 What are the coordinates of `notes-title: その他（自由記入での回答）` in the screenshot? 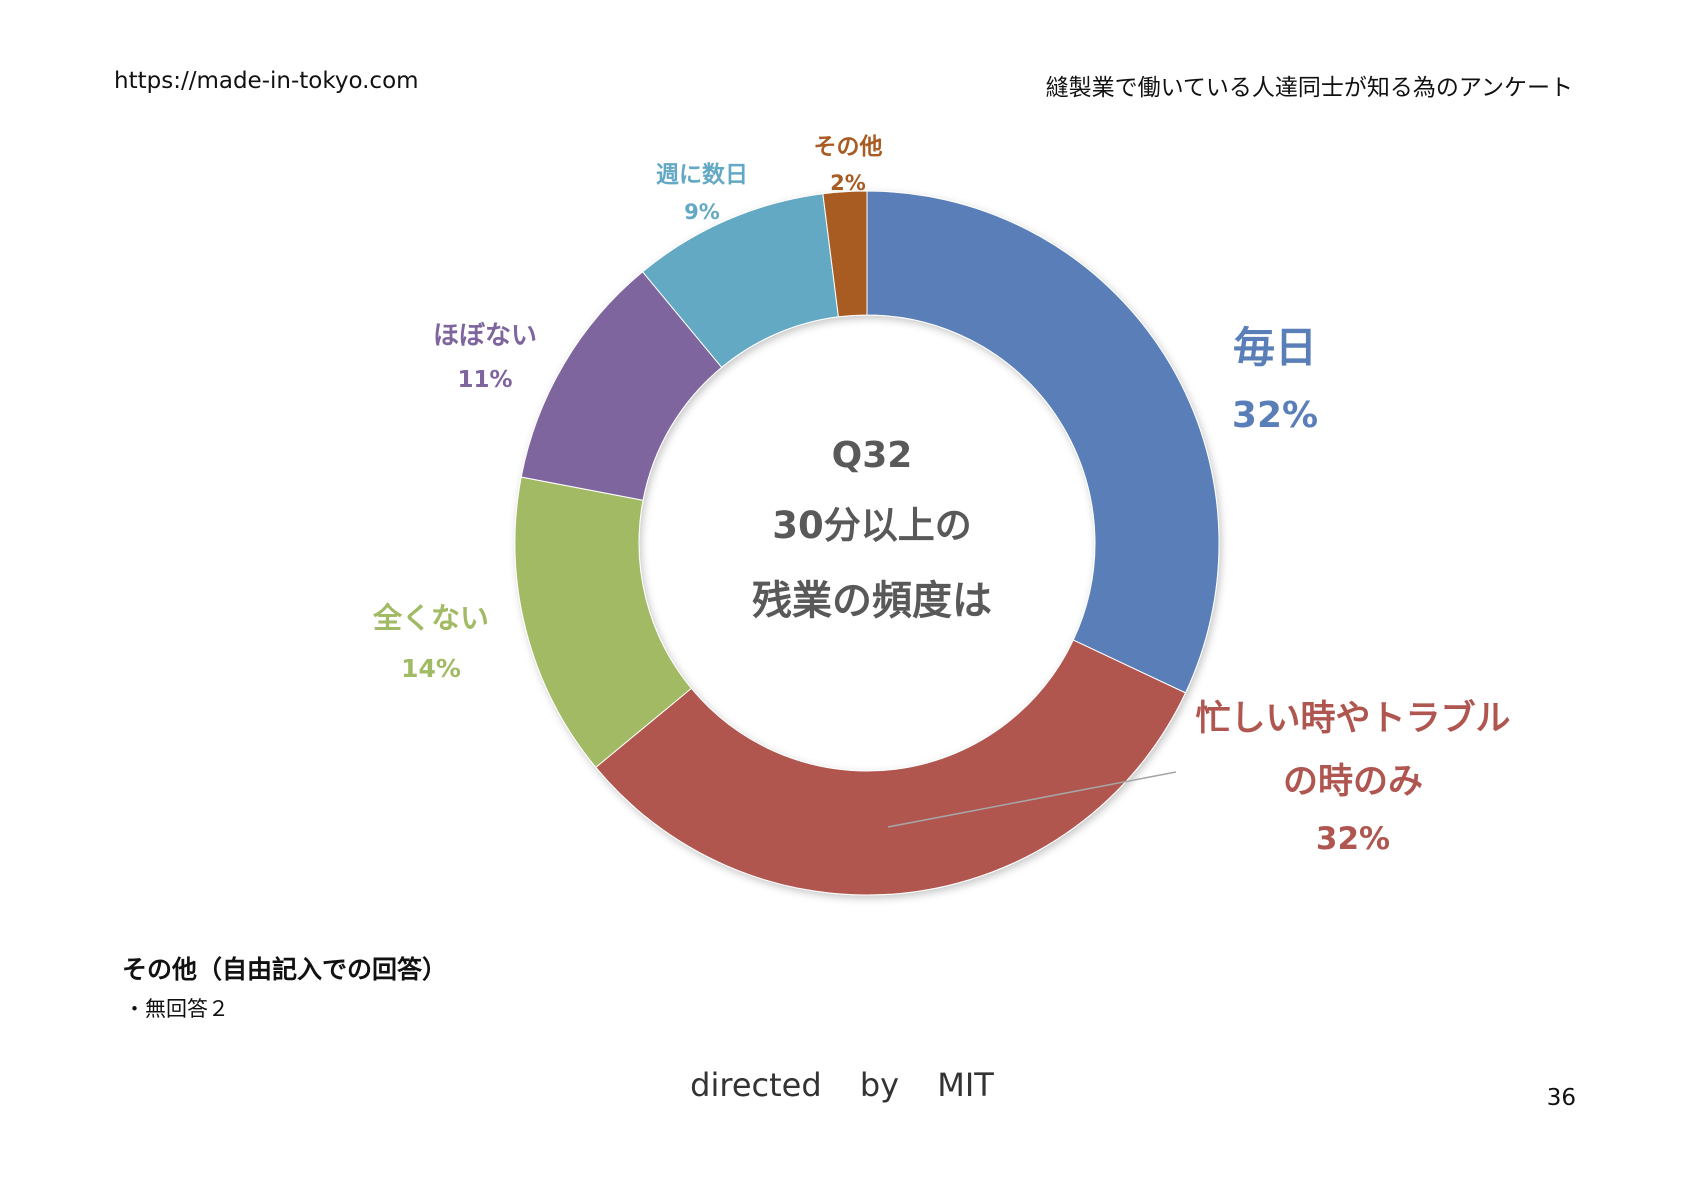 It's located at (285, 969).